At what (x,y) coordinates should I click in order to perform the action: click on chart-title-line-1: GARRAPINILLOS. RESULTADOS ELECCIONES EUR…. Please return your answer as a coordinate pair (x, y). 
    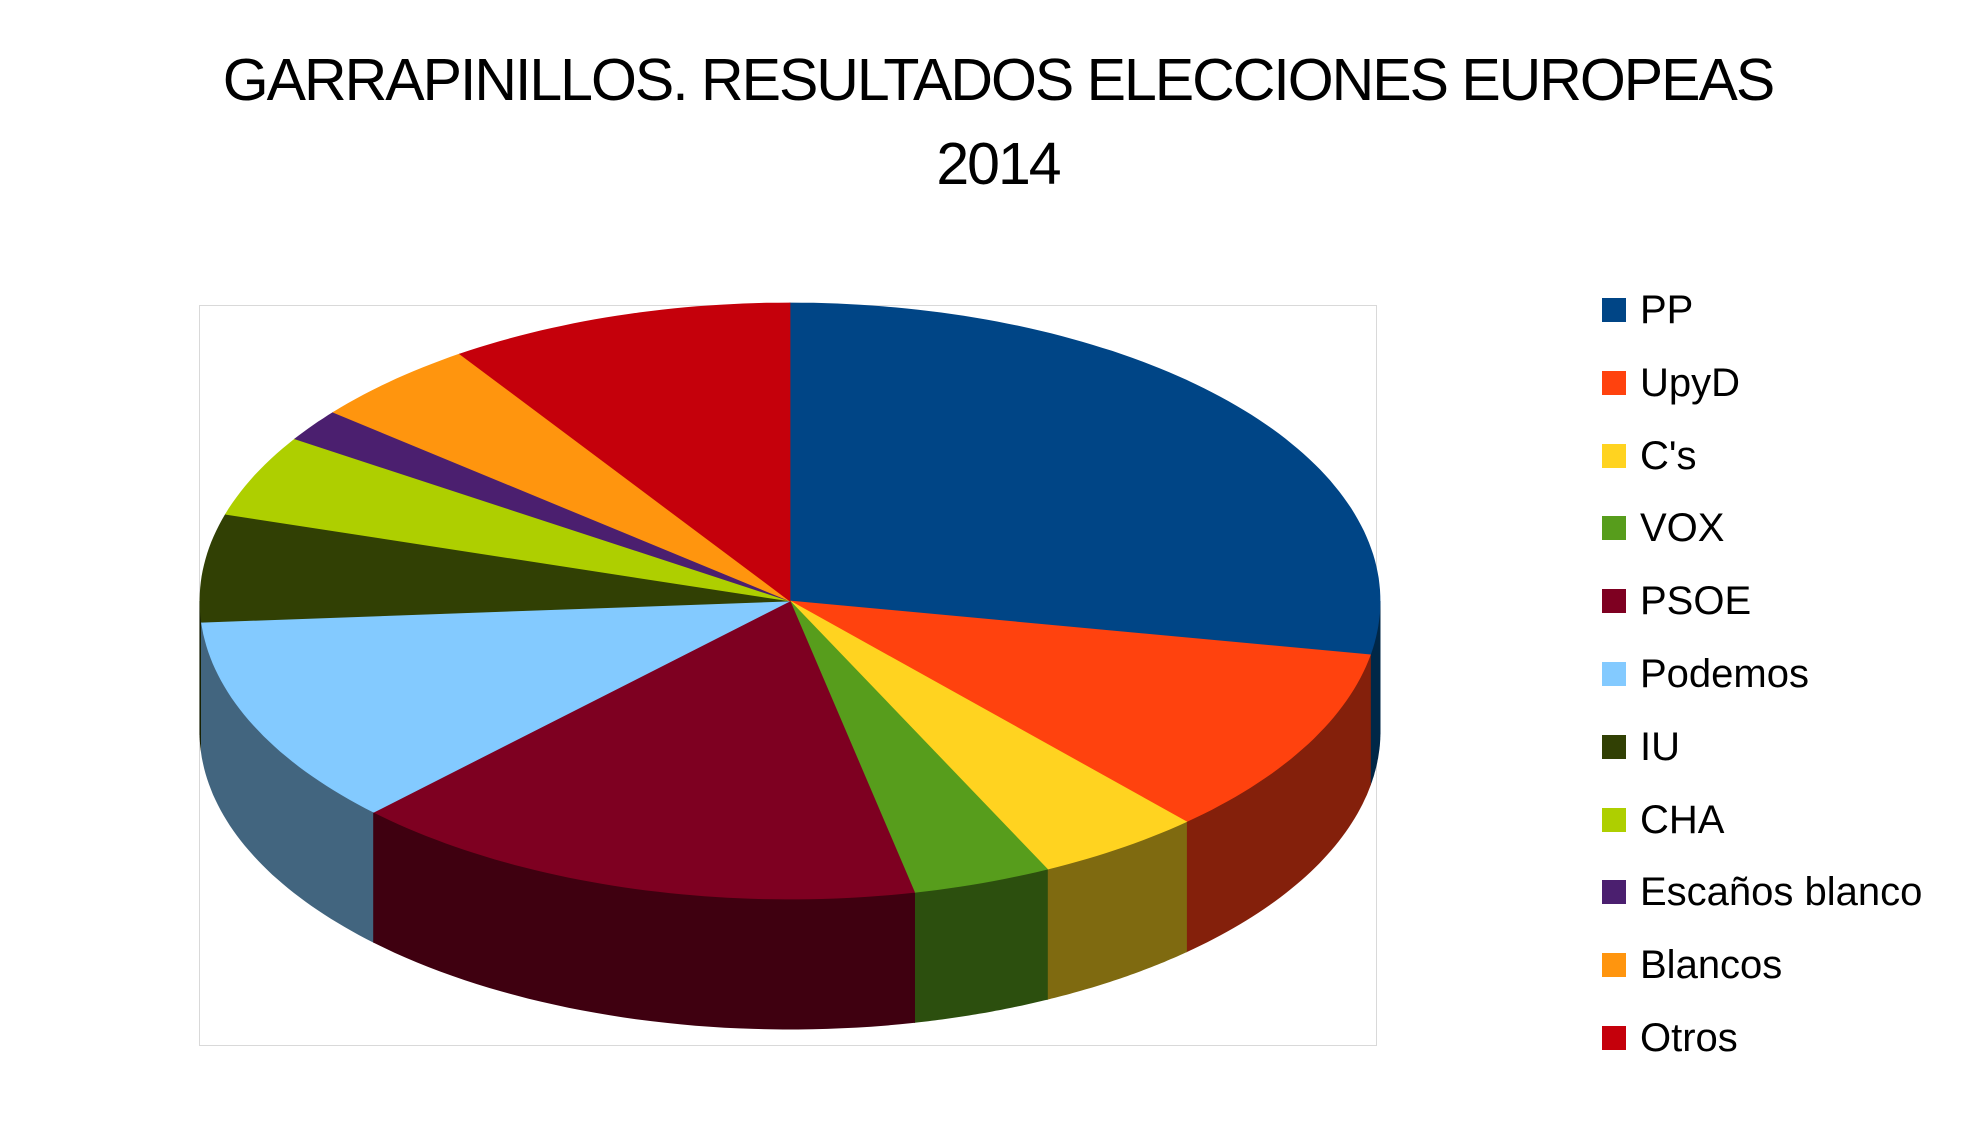
    Looking at the image, I should click on (998, 80).